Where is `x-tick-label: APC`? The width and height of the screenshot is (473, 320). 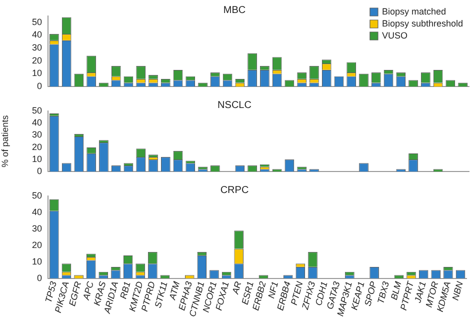 x-tick-label: APC is located at coordinates (88, 291).